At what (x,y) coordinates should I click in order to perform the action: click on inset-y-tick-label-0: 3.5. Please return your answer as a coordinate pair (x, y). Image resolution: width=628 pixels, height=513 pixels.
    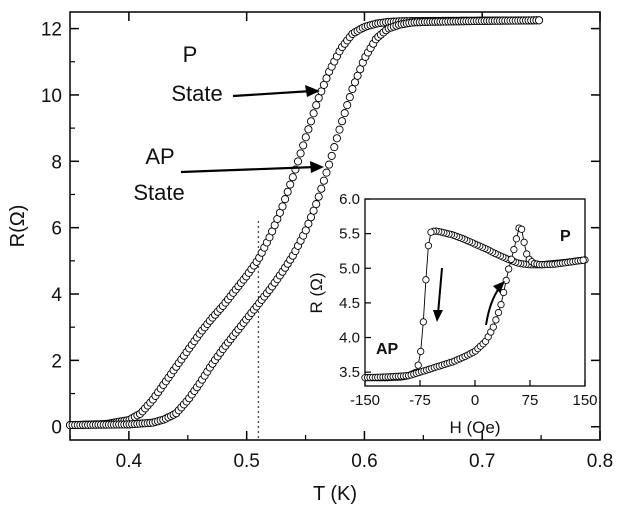
    Looking at the image, I should click on (349, 372).